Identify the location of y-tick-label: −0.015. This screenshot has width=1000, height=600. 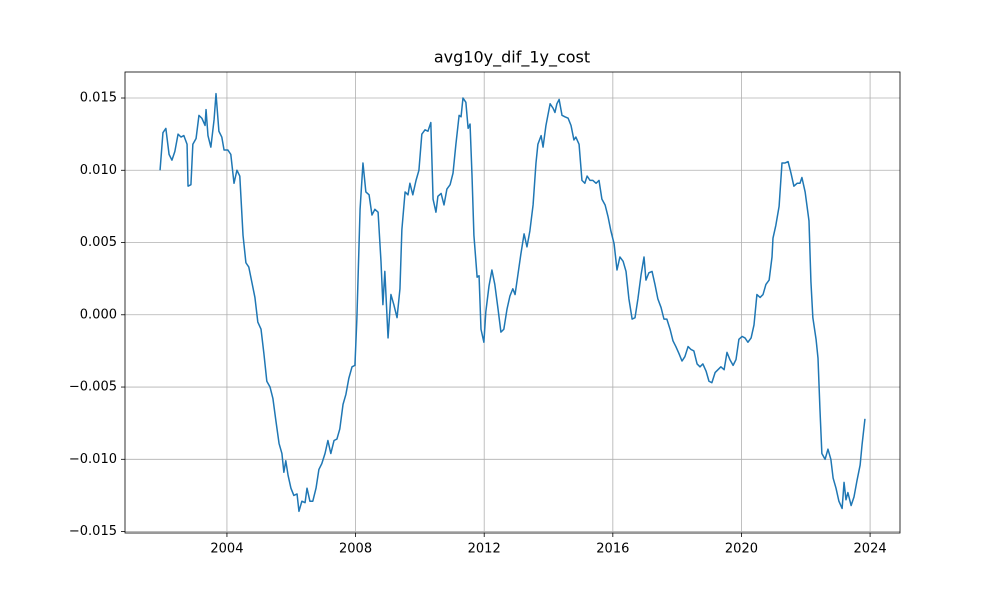
(93, 531).